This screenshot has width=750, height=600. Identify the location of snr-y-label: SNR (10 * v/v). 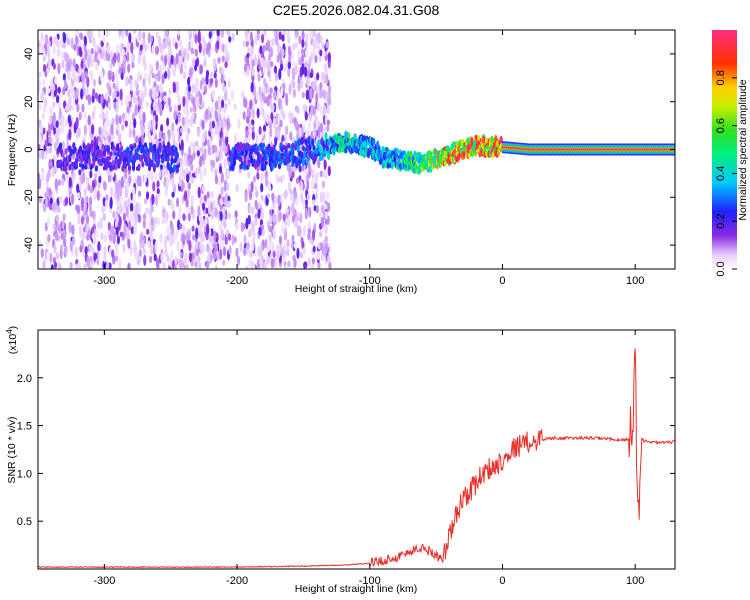
(12, 449).